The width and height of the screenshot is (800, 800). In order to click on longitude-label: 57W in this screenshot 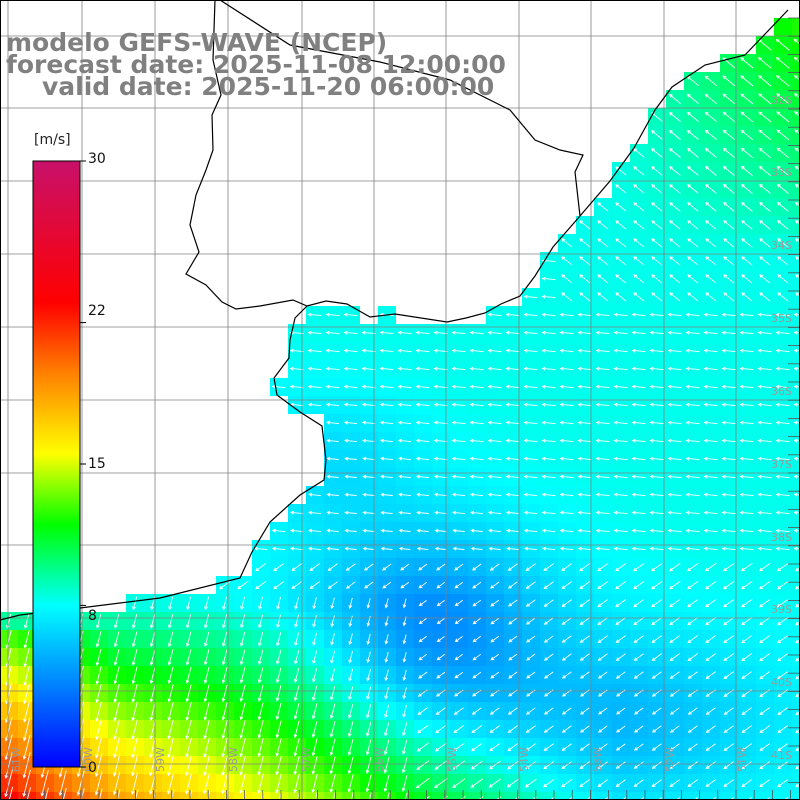, I will do `click(306, 759)`.